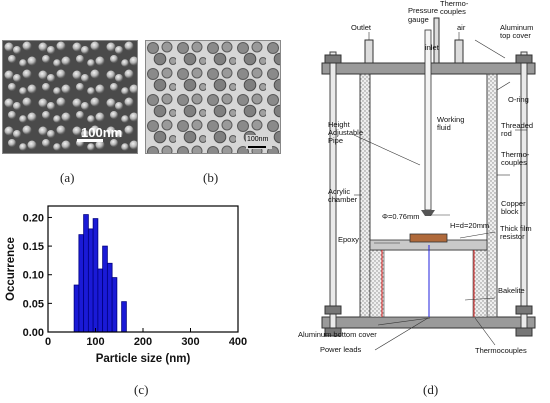  I want to click on height-adjustable-pipe, so click(428, 120).